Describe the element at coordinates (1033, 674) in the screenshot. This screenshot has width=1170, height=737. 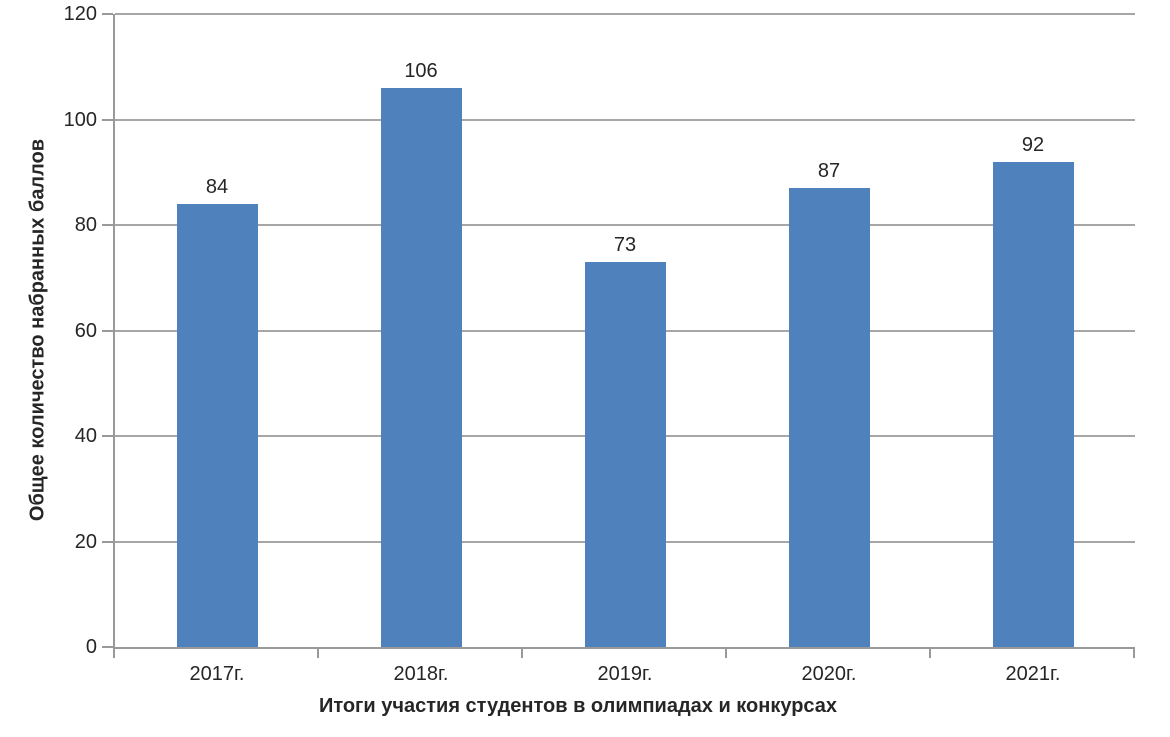
I see `x-tick-label: 2021г.` at that location.